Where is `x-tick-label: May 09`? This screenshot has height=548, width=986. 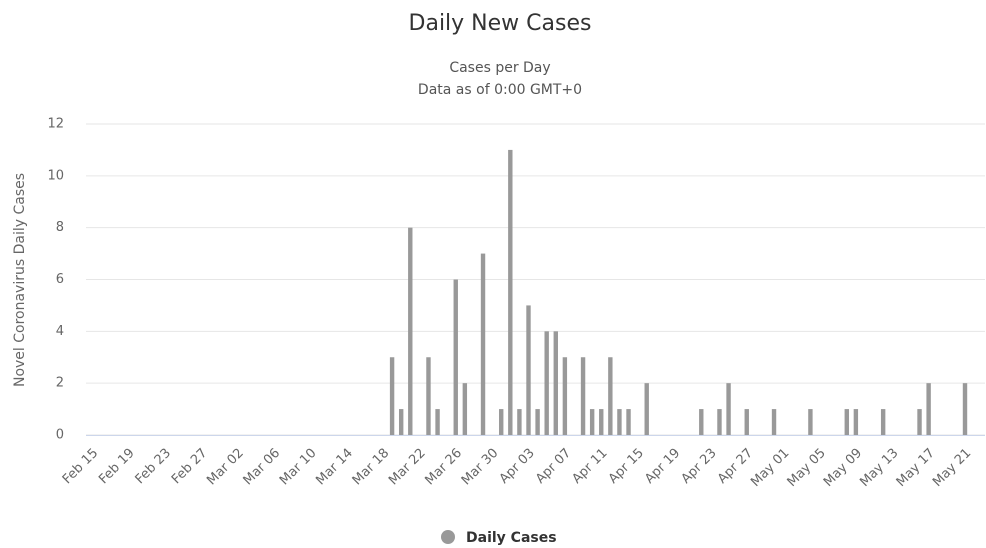
x-tick-label: May 09 is located at coordinates (843, 468).